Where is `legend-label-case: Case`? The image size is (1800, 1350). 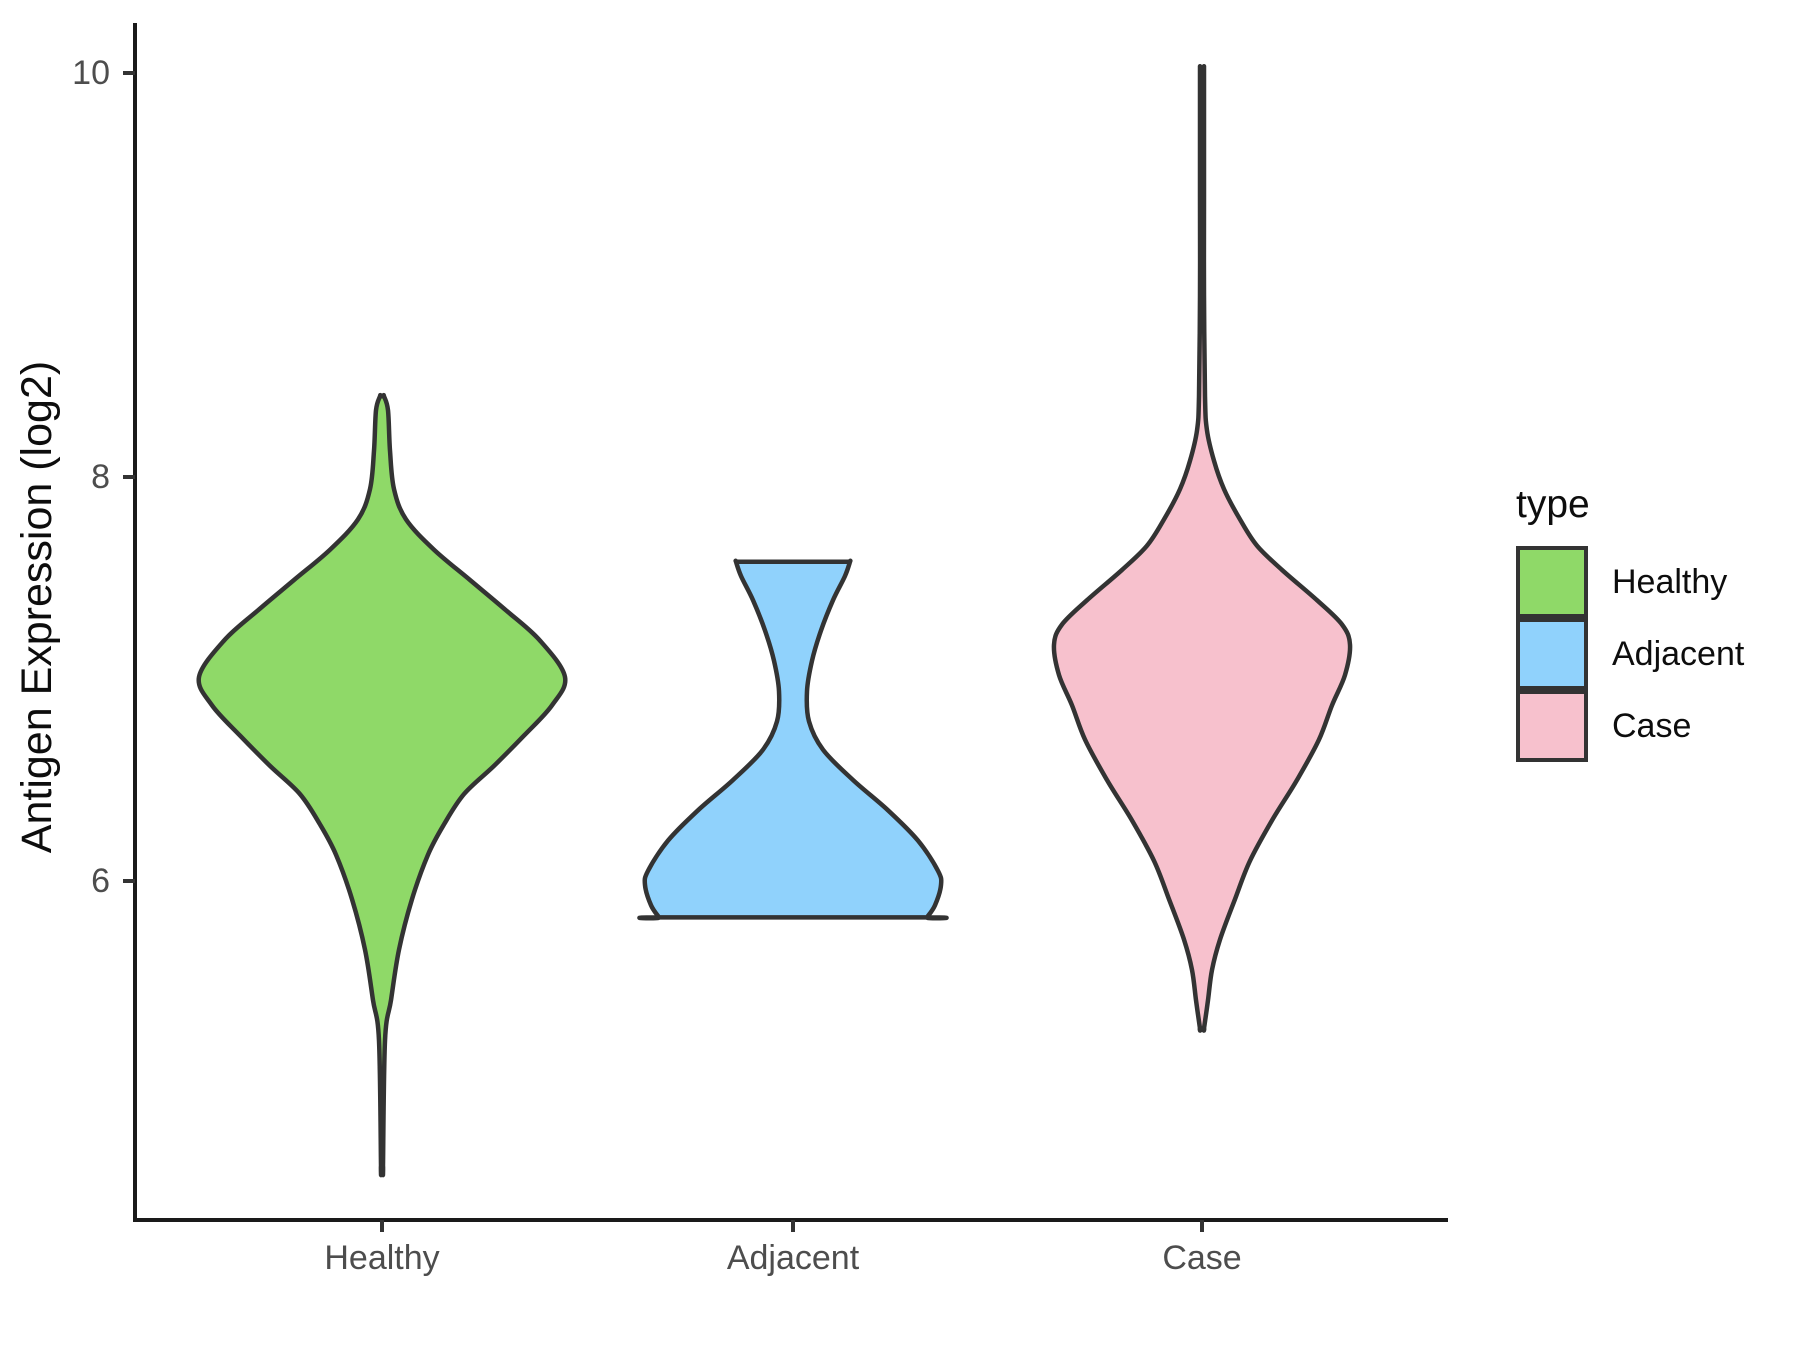 legend-label-case: Case is located at coordinates (1652, 726).